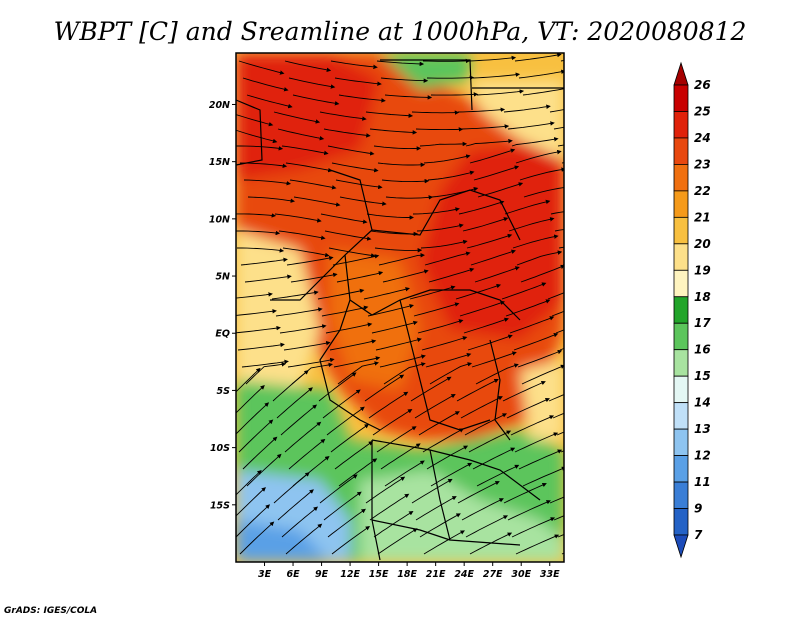 The image size is (800, 618). I want to click on colorbar-label: 9, so click(698, 509).